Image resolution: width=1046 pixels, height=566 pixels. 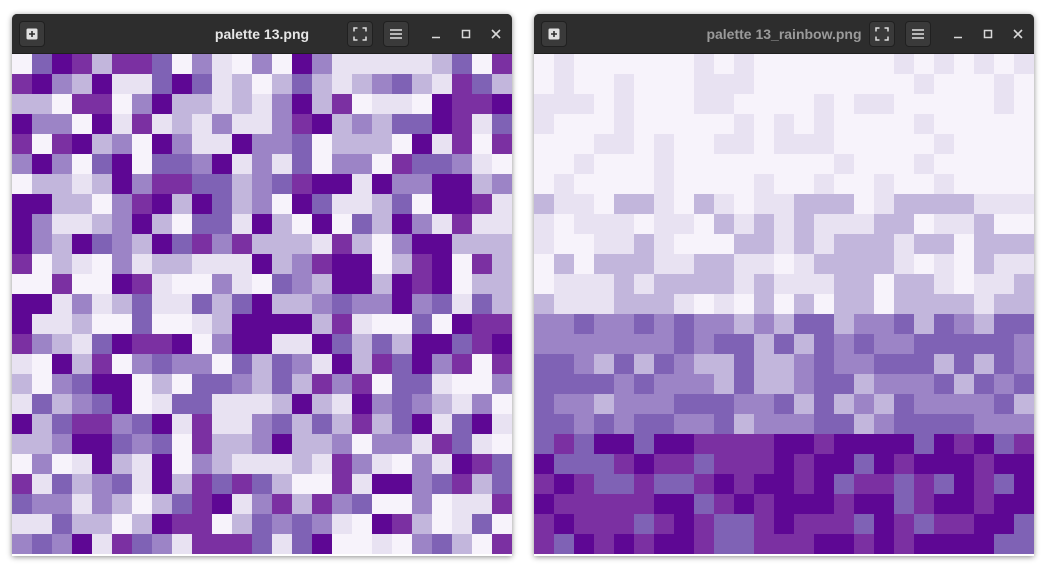 What do you see at coordinates (262, 34) in the screenshot?
I see `title-bar: palette 13.png` at bounding box center [262, 34].